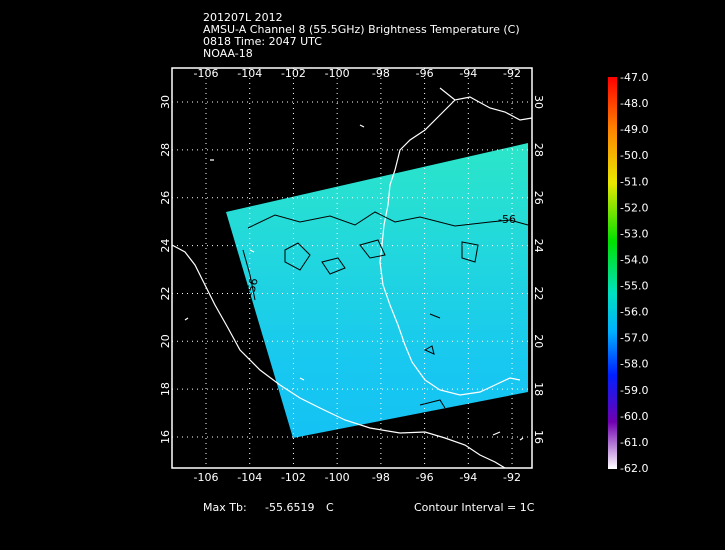 This screenshot has width=725, height=550. What do you see at coordinates (634, 155) in the screenshot?
I see `colorbar-label: -50.0` at bounding box center [634, 155].